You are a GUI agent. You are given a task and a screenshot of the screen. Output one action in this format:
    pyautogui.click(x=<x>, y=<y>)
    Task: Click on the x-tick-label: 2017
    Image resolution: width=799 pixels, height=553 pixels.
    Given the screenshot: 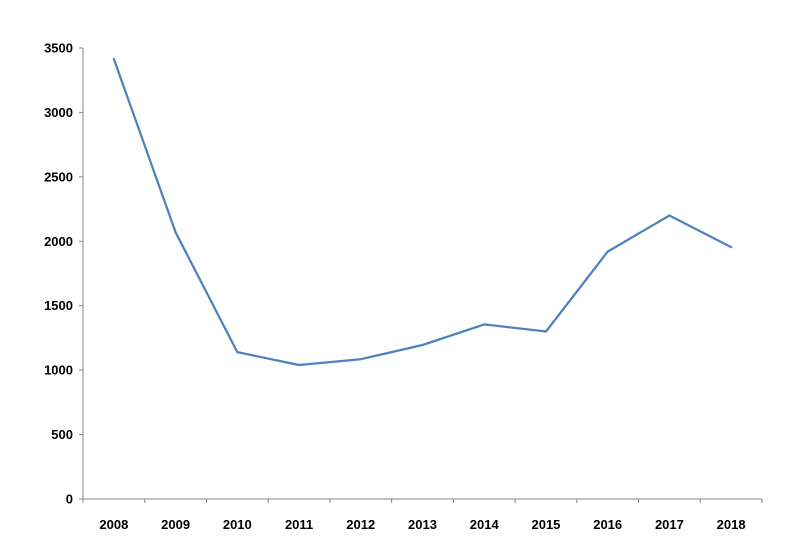 What is the action you would take?
    pyautogui.click(x=669, y=524)
    